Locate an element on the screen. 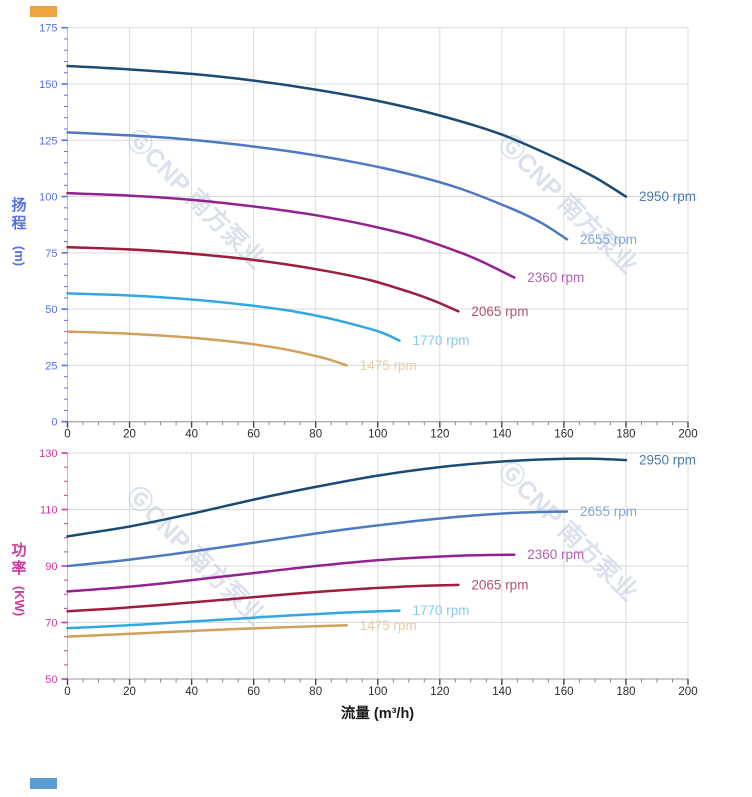  y-tick-label: 100 is located at coordinates (48, 198).